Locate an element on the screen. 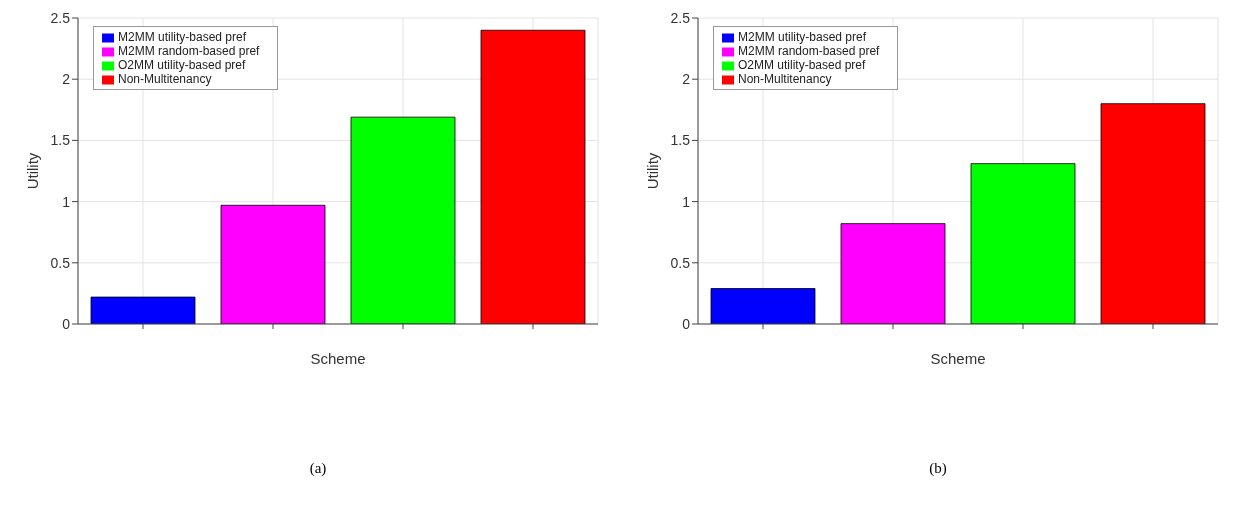  text: (b) is located at coordinates (938, 468).